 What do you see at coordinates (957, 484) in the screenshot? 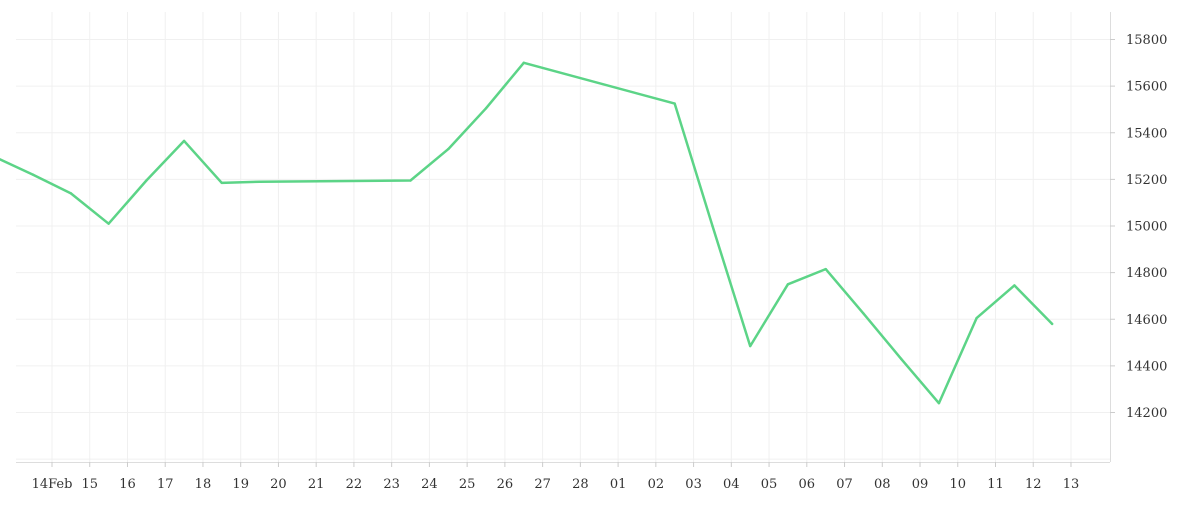
I see `x-tick-label: 10` at bounding box center [957, 484].